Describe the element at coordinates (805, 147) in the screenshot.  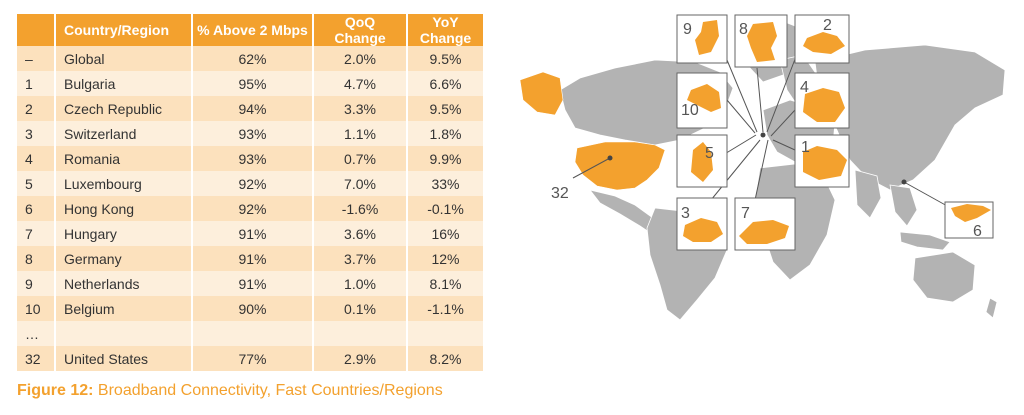
I see `label-1: 1` at that location.